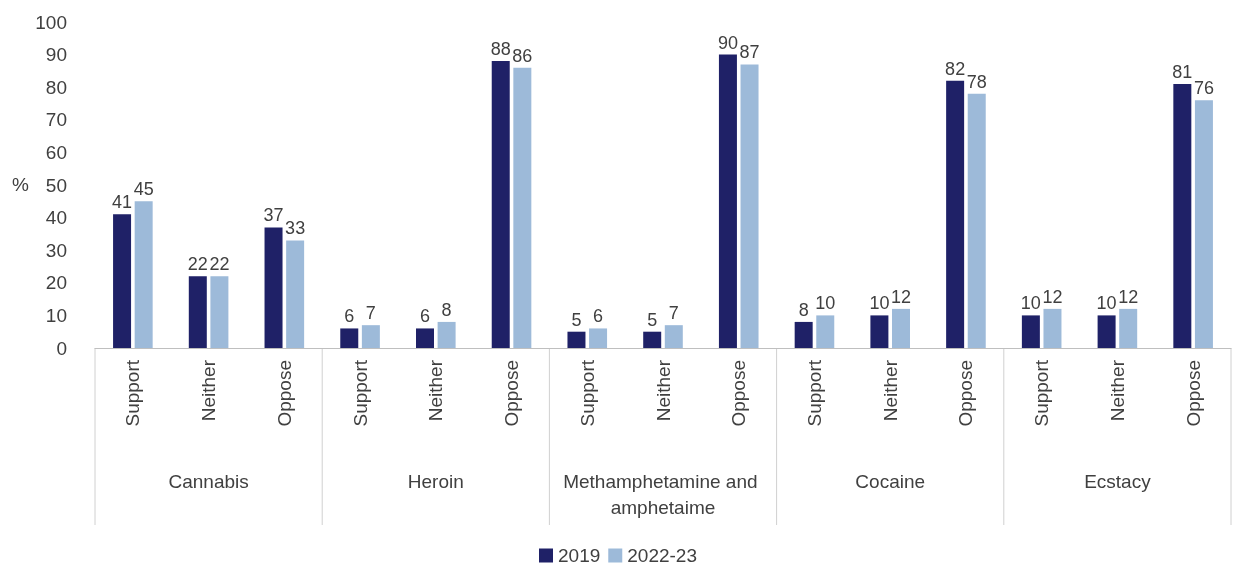  What do you see at coordinates (61, 348) in the screenshot?
I see `y-tick-label: 0` at bounding box center [61, 348].